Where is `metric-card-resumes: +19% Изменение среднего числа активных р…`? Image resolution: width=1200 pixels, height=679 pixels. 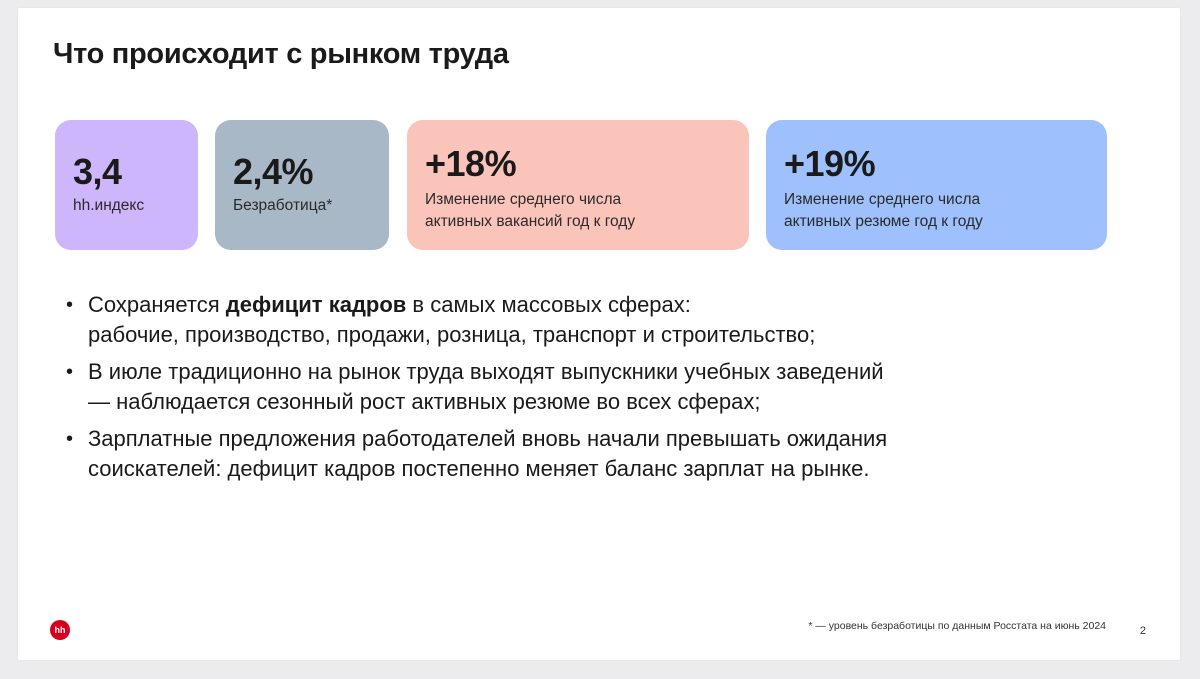
metric-card-resumes: +19% Изменение среднего числа активных р… is located at coordinates (936, 185).